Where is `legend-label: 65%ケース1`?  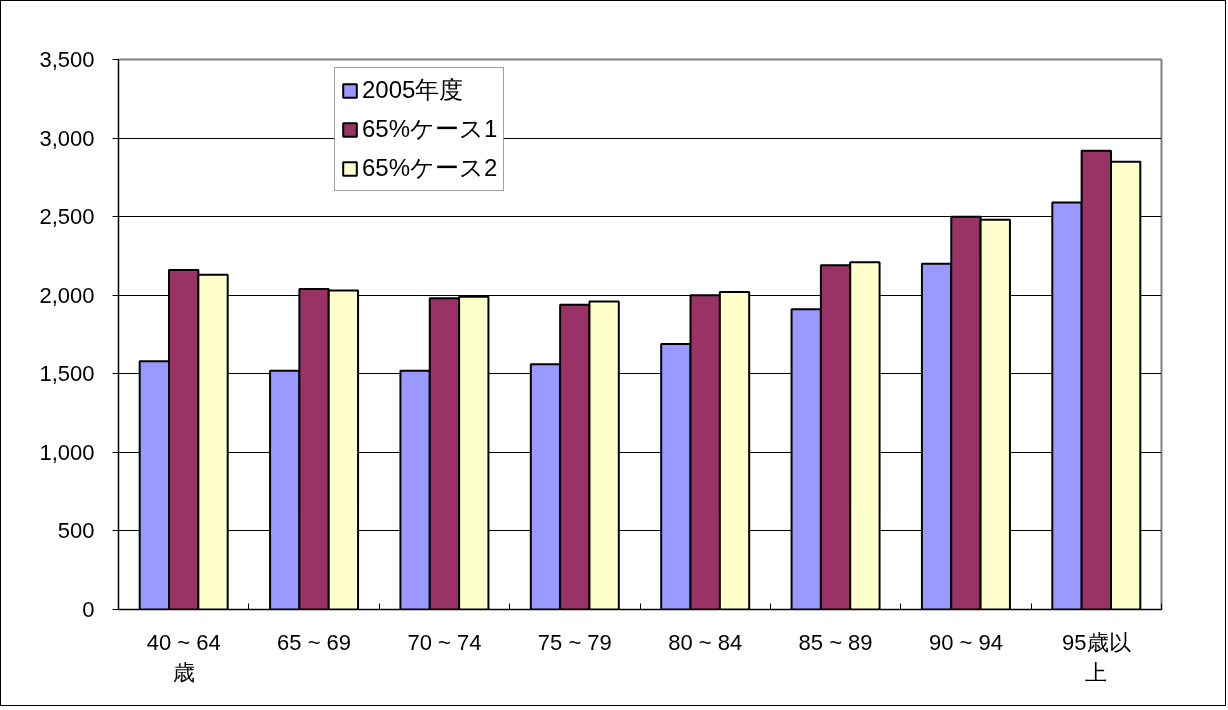
legend-label: 65%ケース1 is located at coordinates (430, 129).